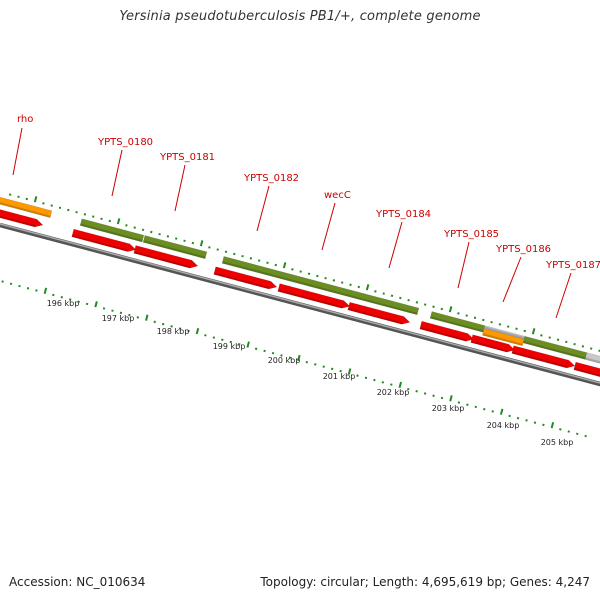  What do you see at coordinates (471, 234) in the screenshot?
I see `gene-label-ypts_0185: YPTS_0185` at bounding box center [471, 234].